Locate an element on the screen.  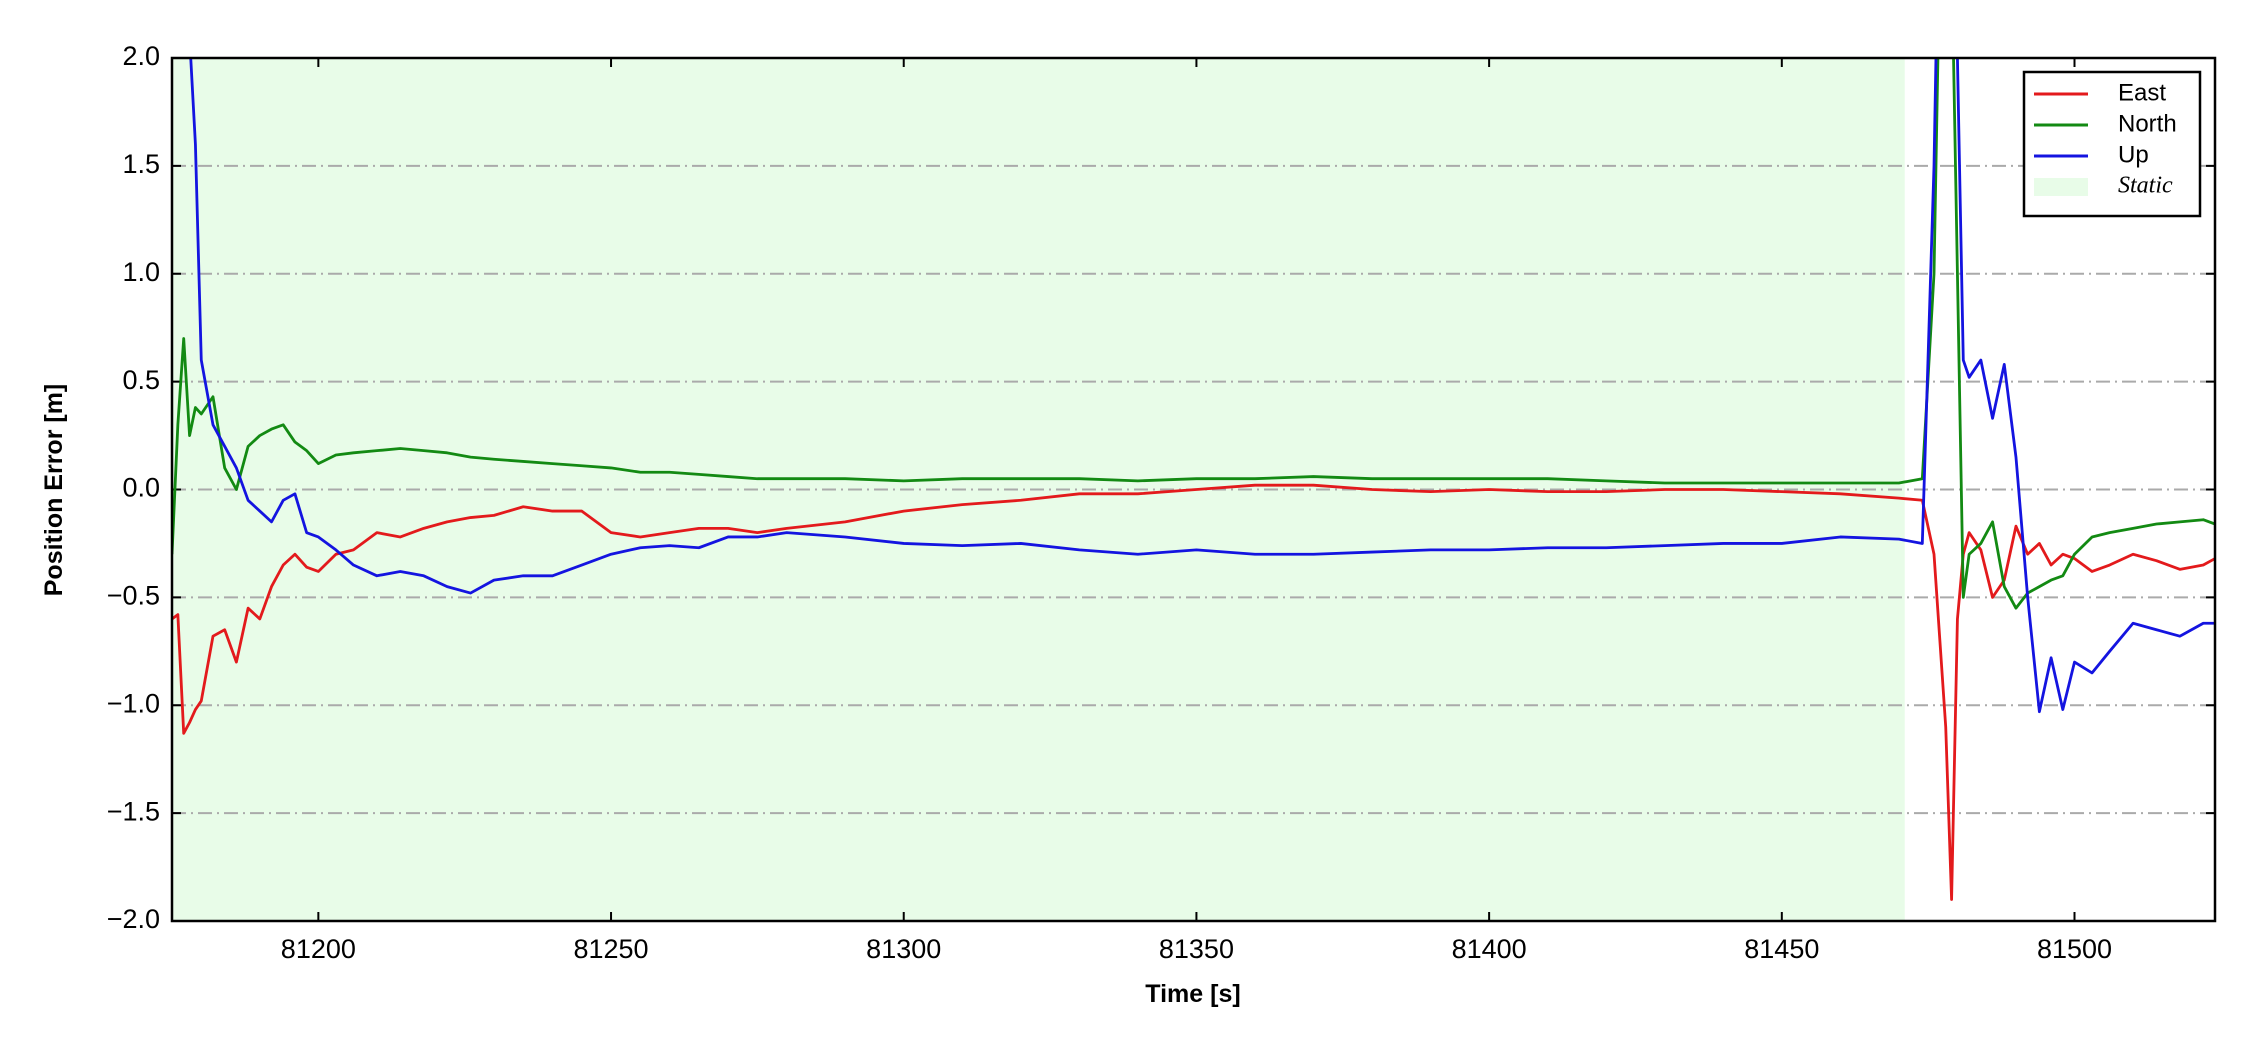
x-tick-label: 81450 is located at coordinates (1781, 949).